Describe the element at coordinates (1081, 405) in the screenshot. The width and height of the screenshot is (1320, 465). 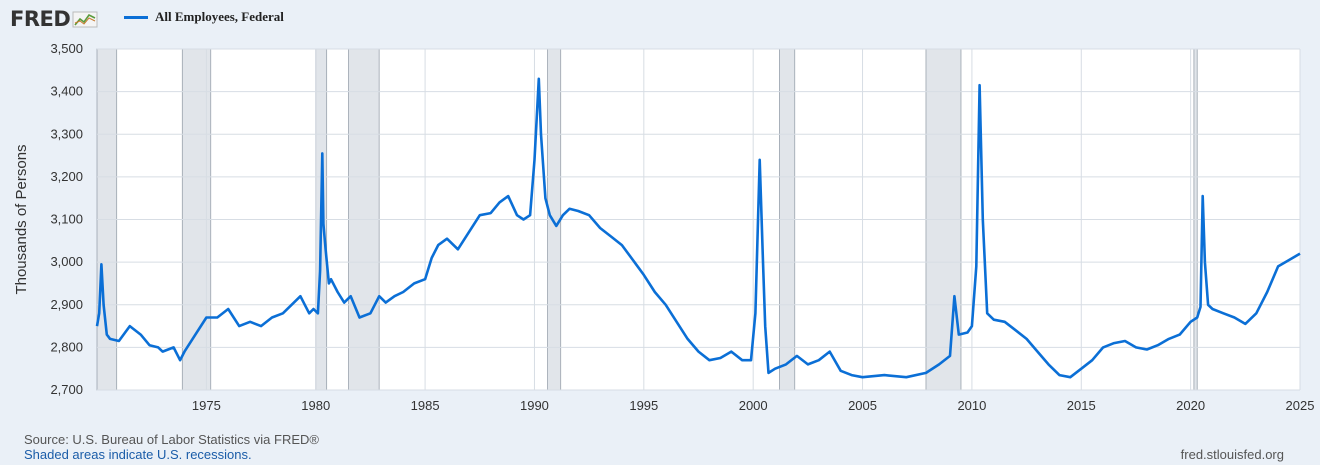
I see `x-tick-label: 2015` at that location.